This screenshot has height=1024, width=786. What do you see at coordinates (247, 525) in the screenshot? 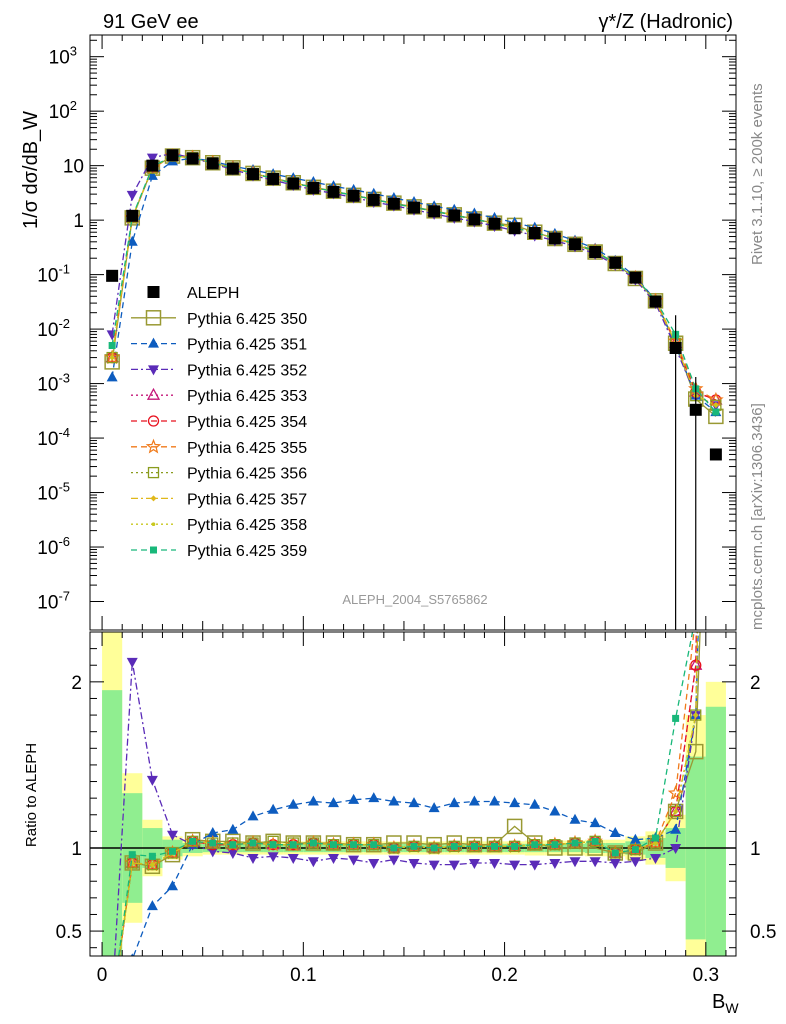
I see `legend-label: Pythia 6.425 358` at bounding box center [247, 525].